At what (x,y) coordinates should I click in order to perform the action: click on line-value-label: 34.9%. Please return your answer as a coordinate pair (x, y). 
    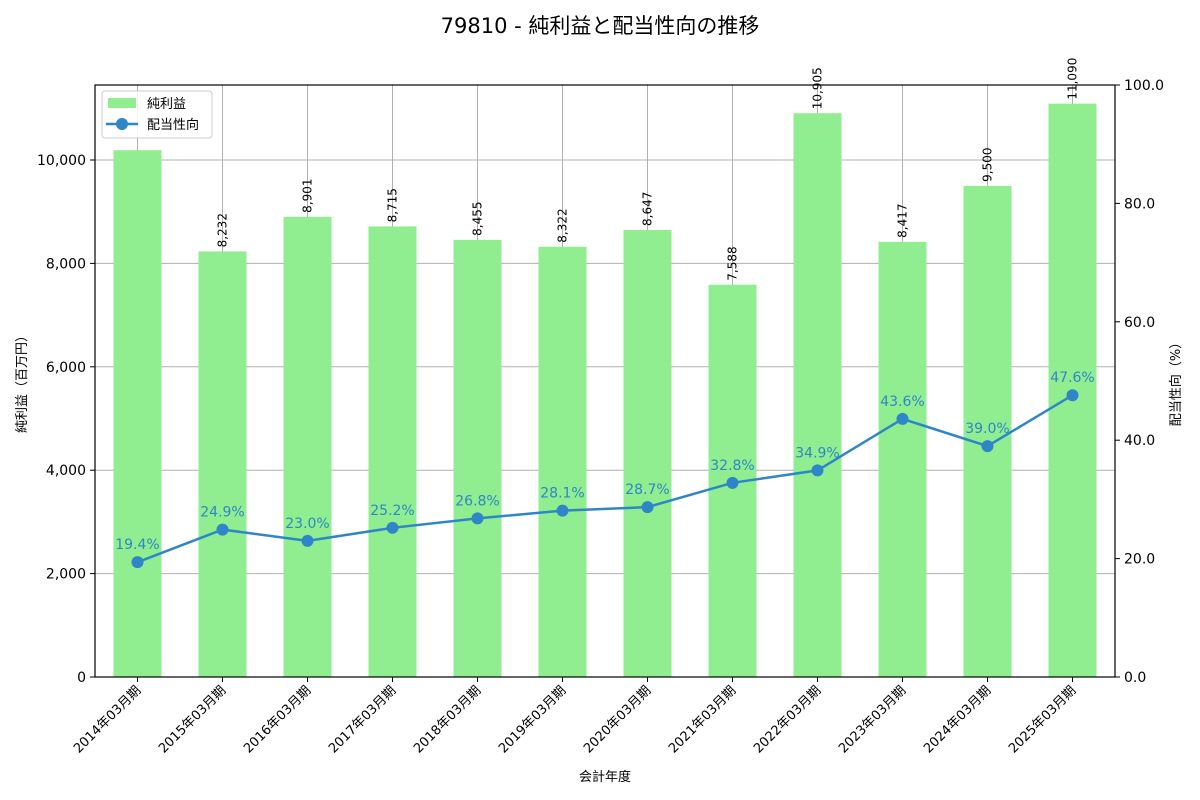
    Looking at the image, I should click on (817, 453).